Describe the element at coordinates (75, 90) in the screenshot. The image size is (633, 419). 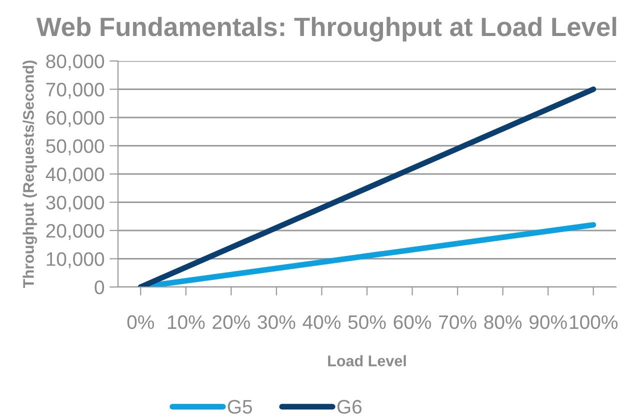
I see `y-tick-label: 70,000` at that location.